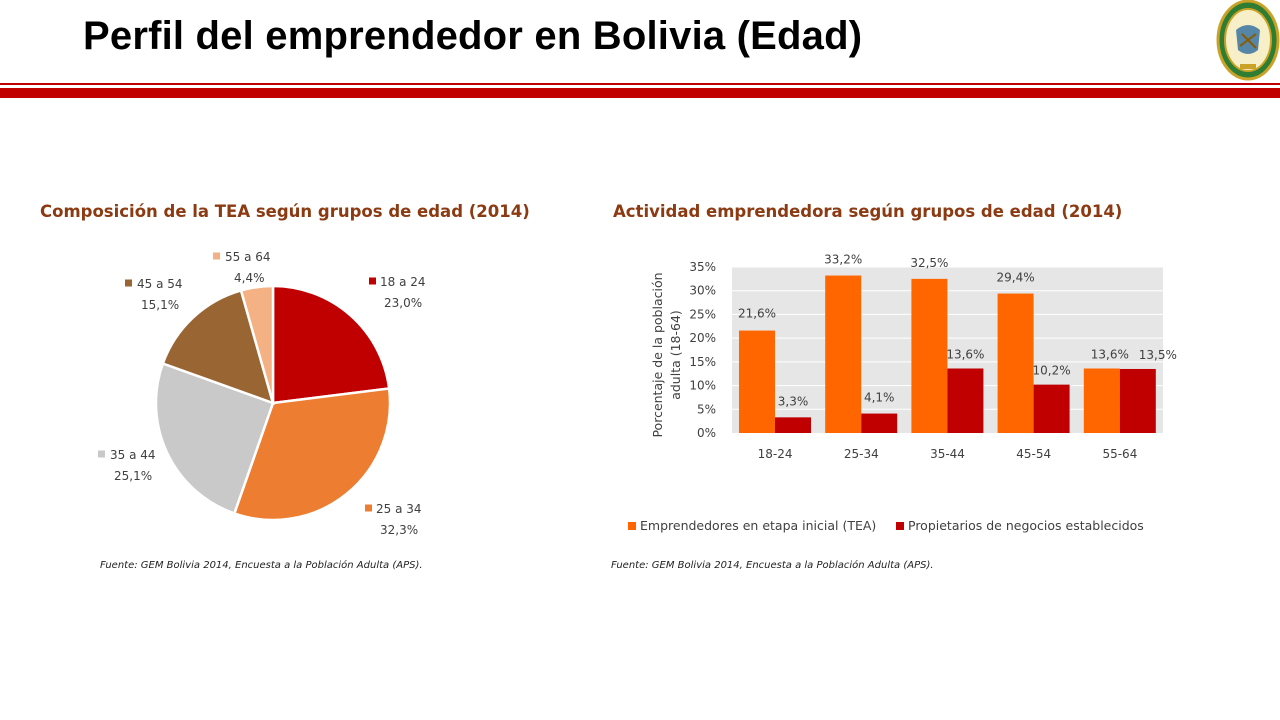 This screenshot has width=1280, height=720. What do you see at coordinates (1248, 40) in the screenshot?
I see `university-seal-icon` at bounding box center [1248, 40].